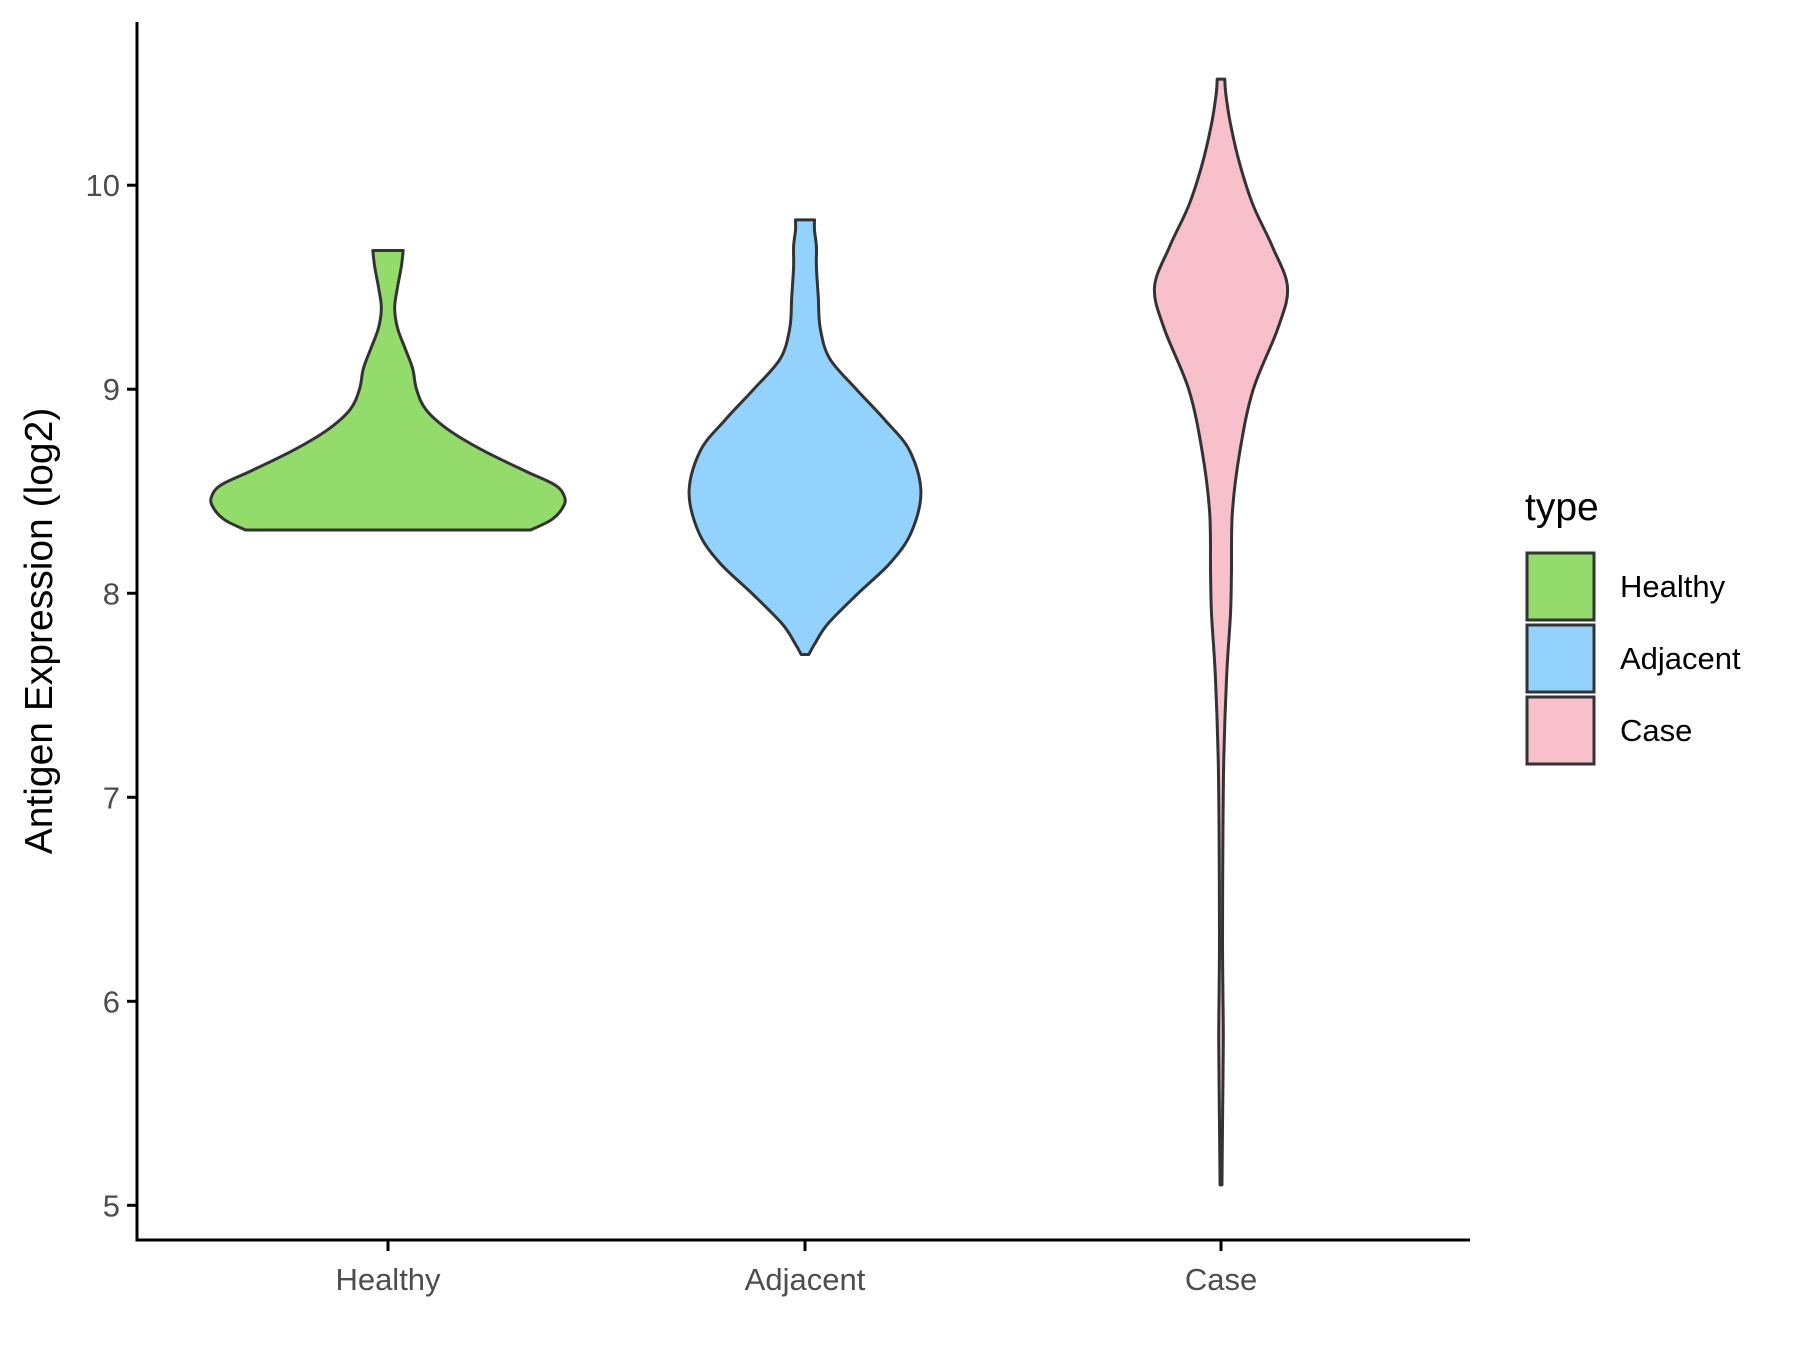  I want to click on legend-label-adjacent: Adjacent, so click(1680, 658).